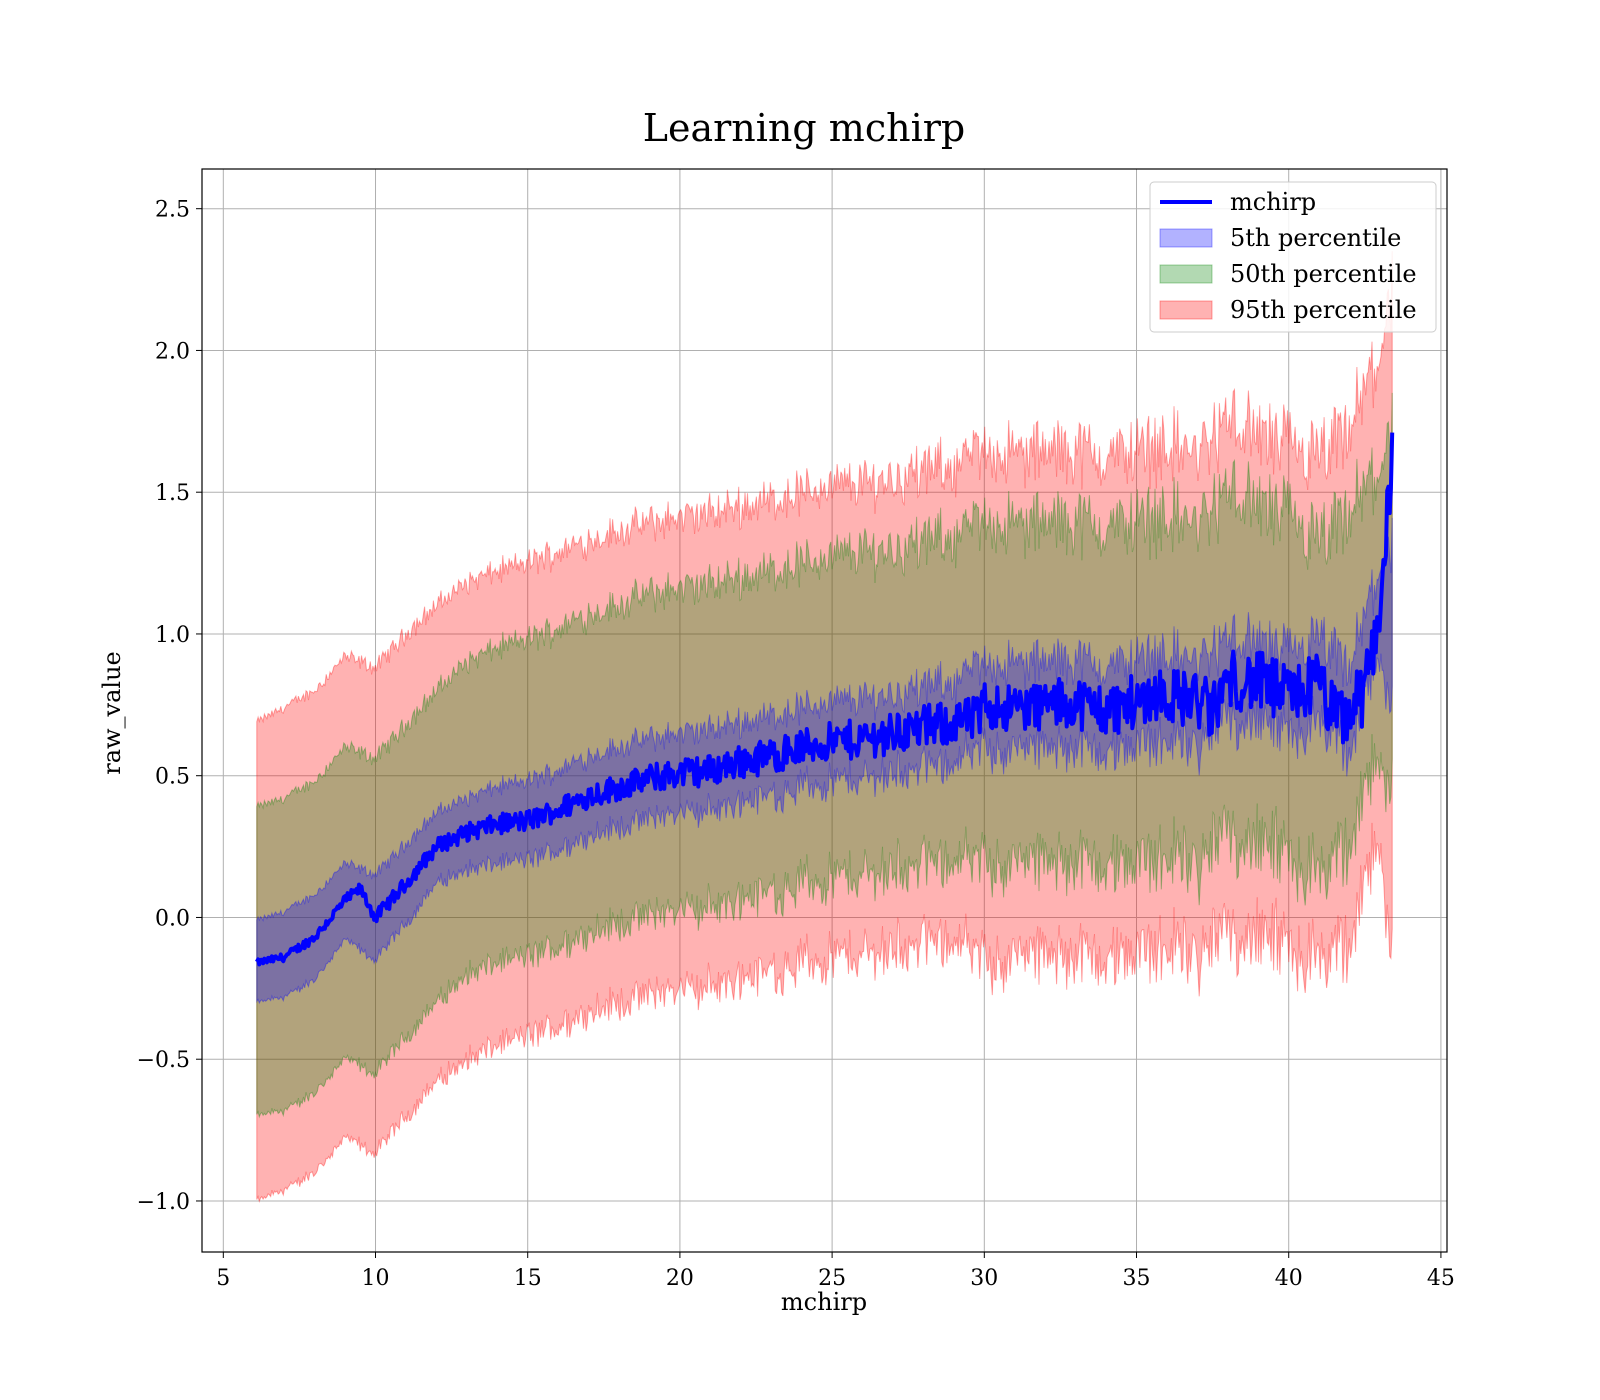 The image size is (1600, 1400). What do you see at coordinates (1186, 274) in the screenshot?
I see `legend-swatch-50th-percentile` at bounding box center [1186, 274].